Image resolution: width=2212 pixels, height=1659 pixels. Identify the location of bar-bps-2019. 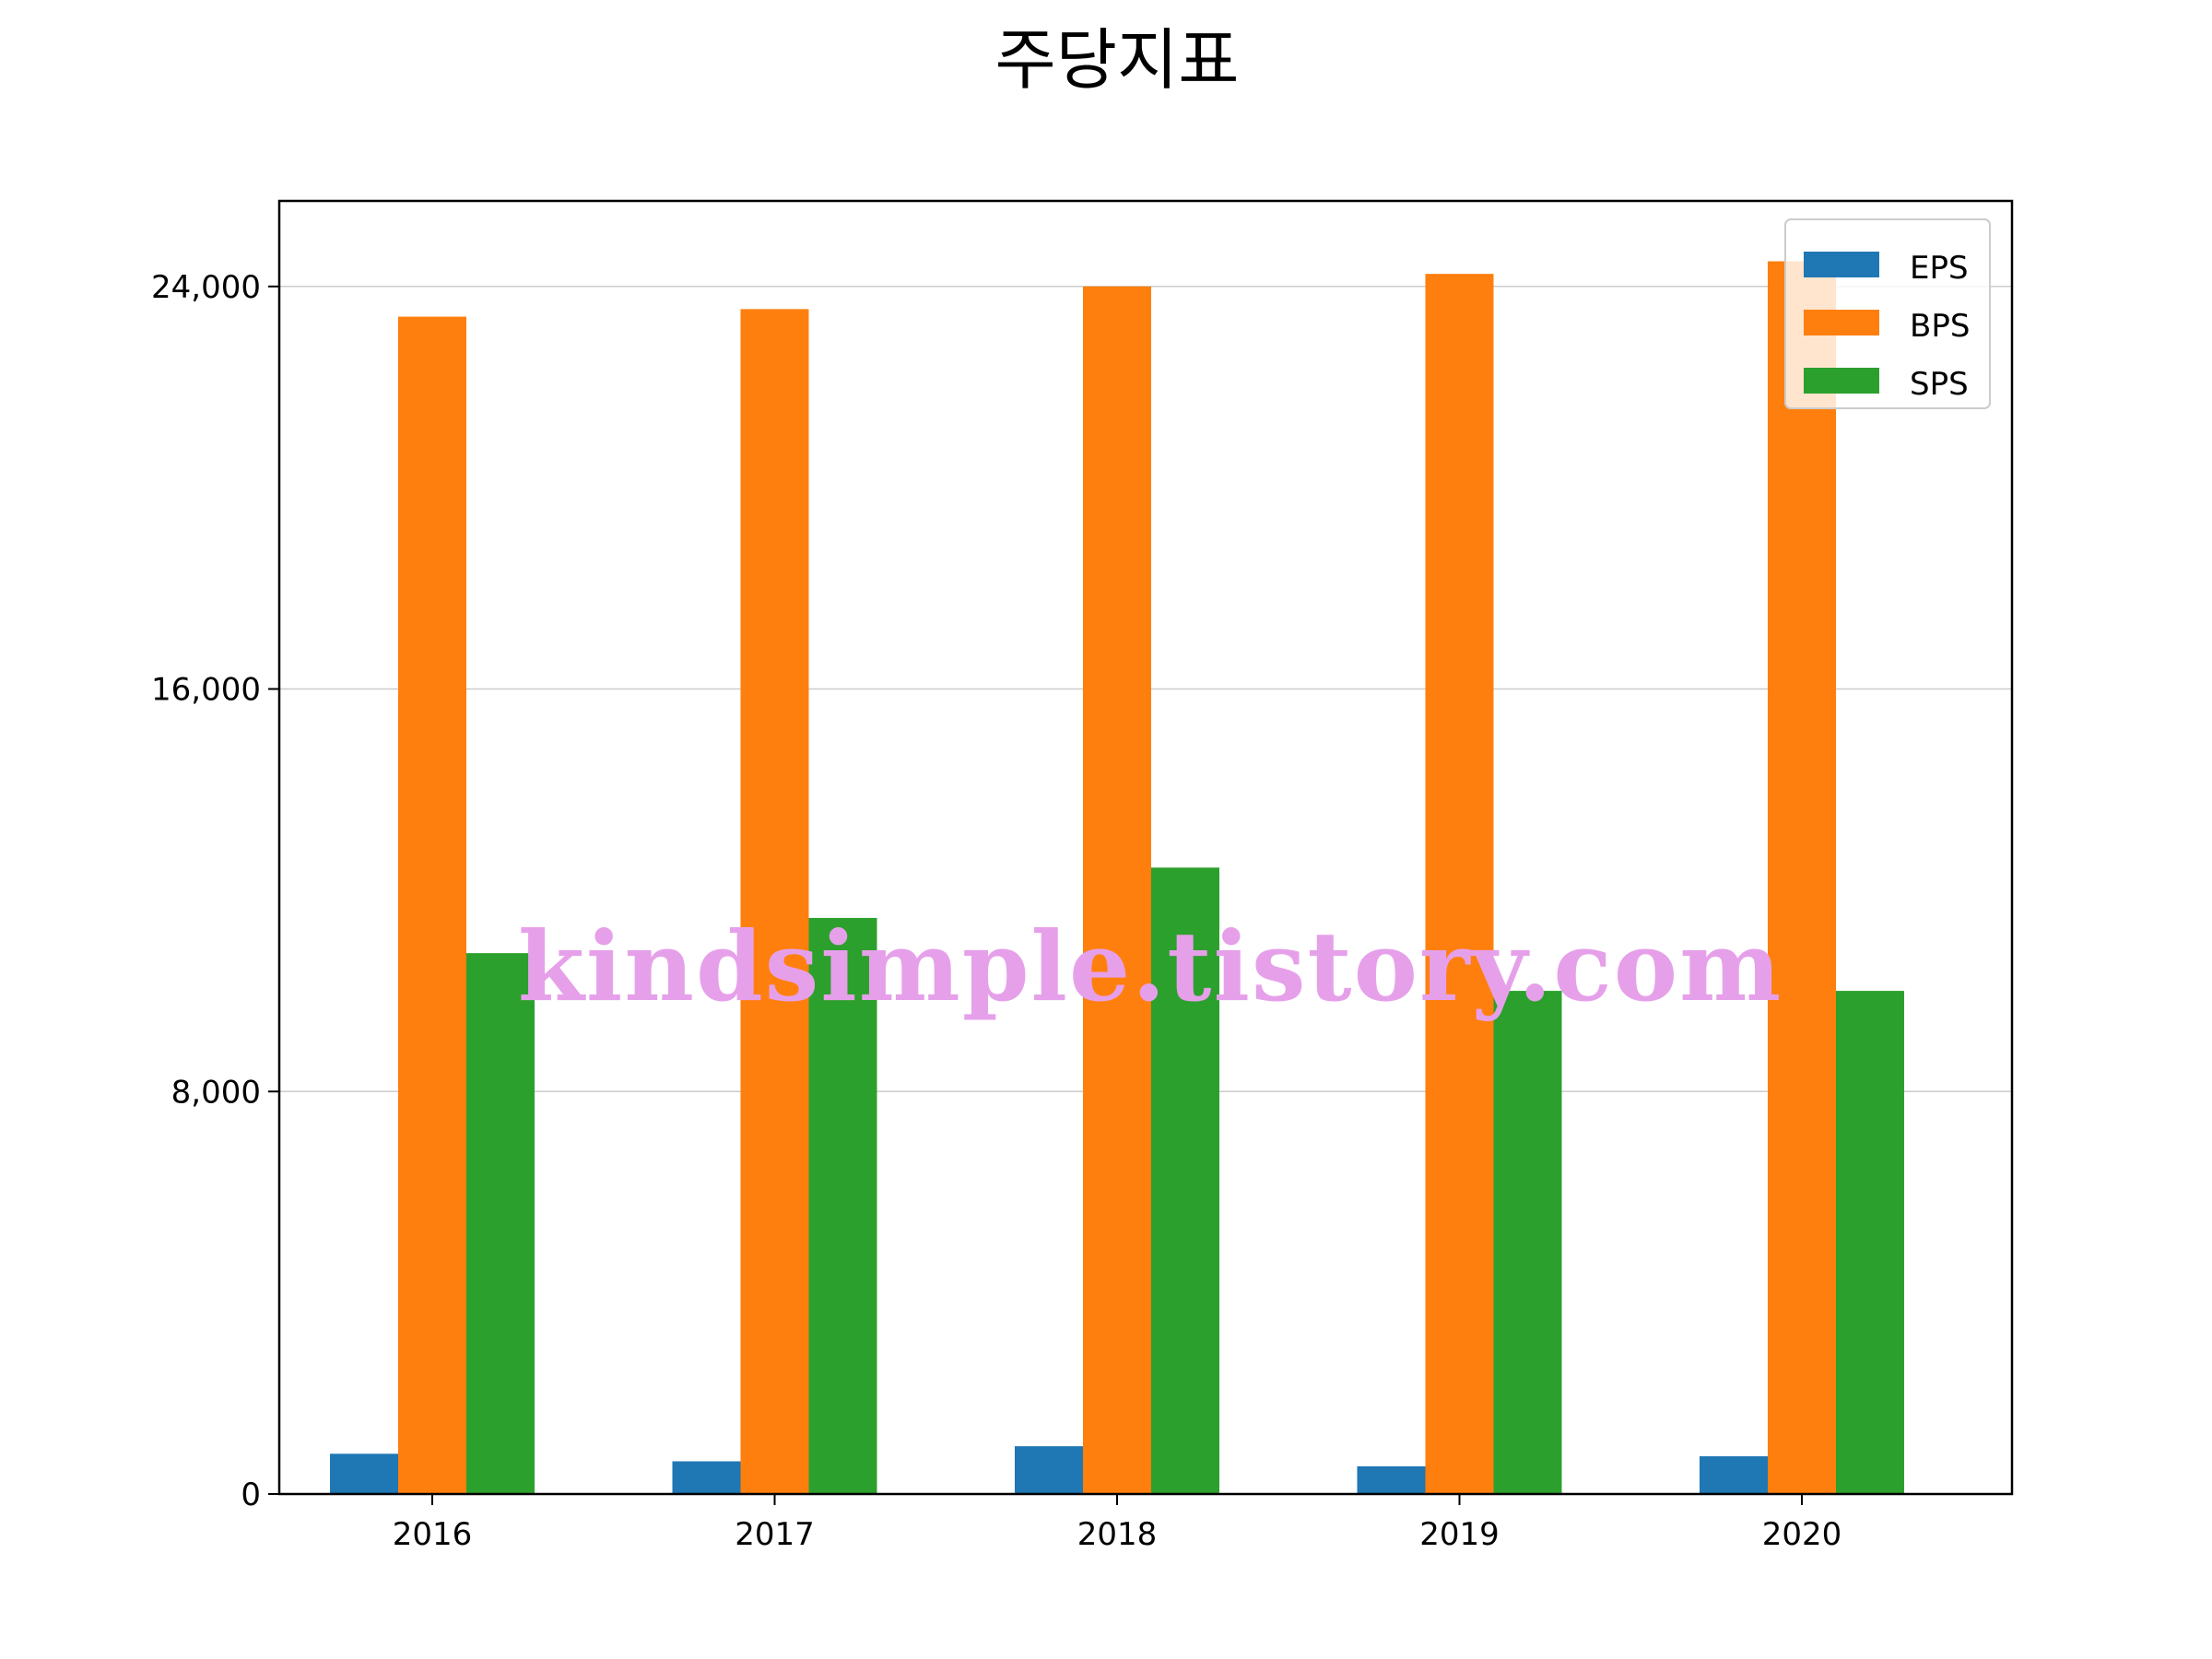
(1459, 884).